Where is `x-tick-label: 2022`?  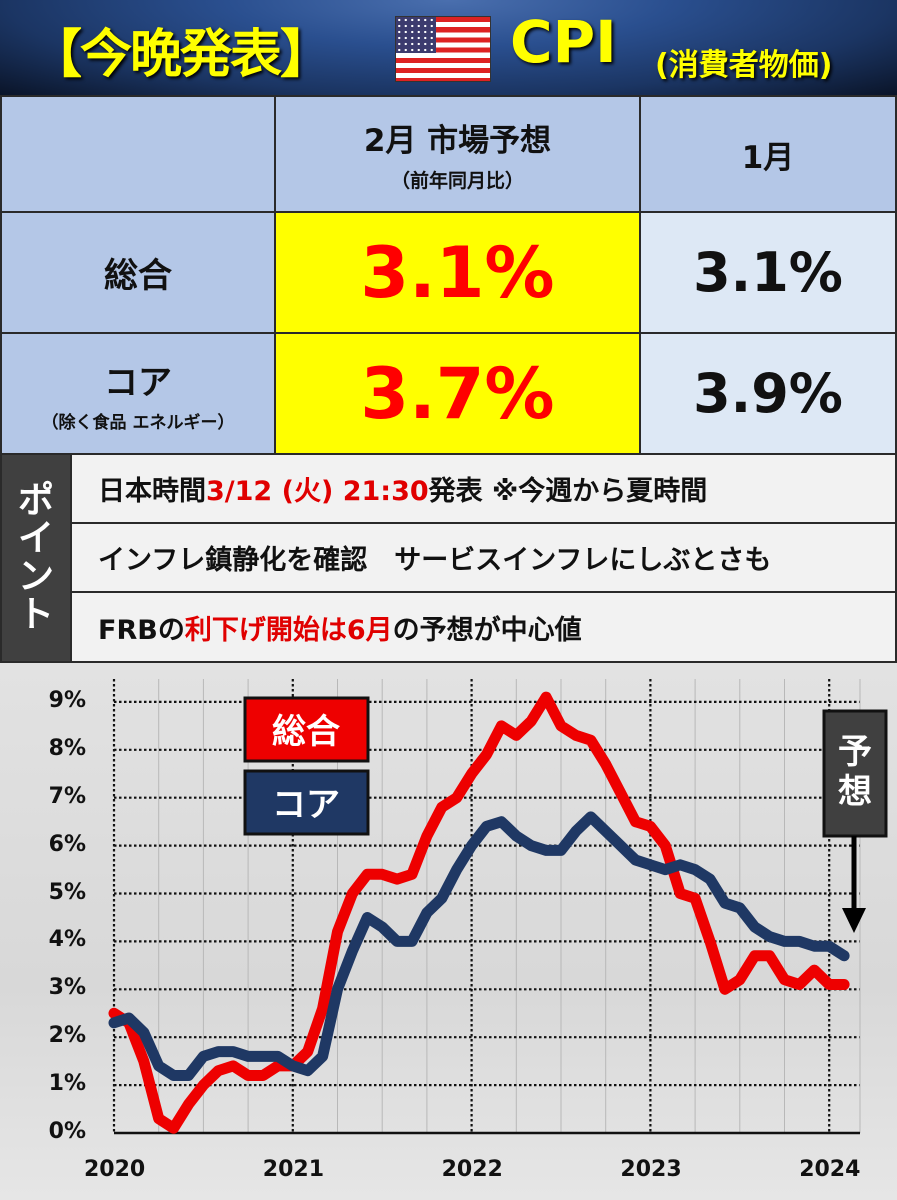 x-tick-label: 2022 is located at coordinates (472, 1169).